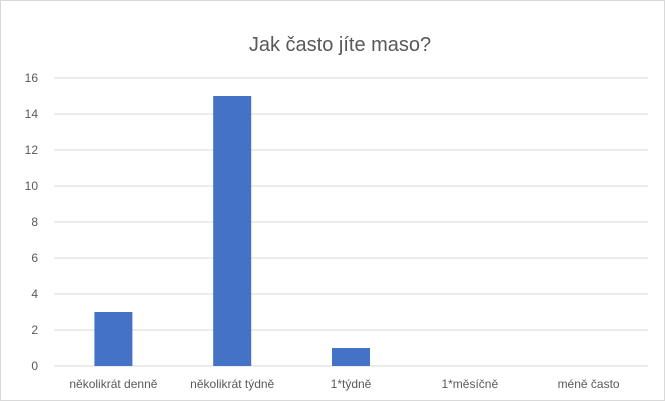 The image size is (665, 401). Describe the element at coordinates (32, 78) in the screenshot. I see `y-tick-label: 16` at that location.